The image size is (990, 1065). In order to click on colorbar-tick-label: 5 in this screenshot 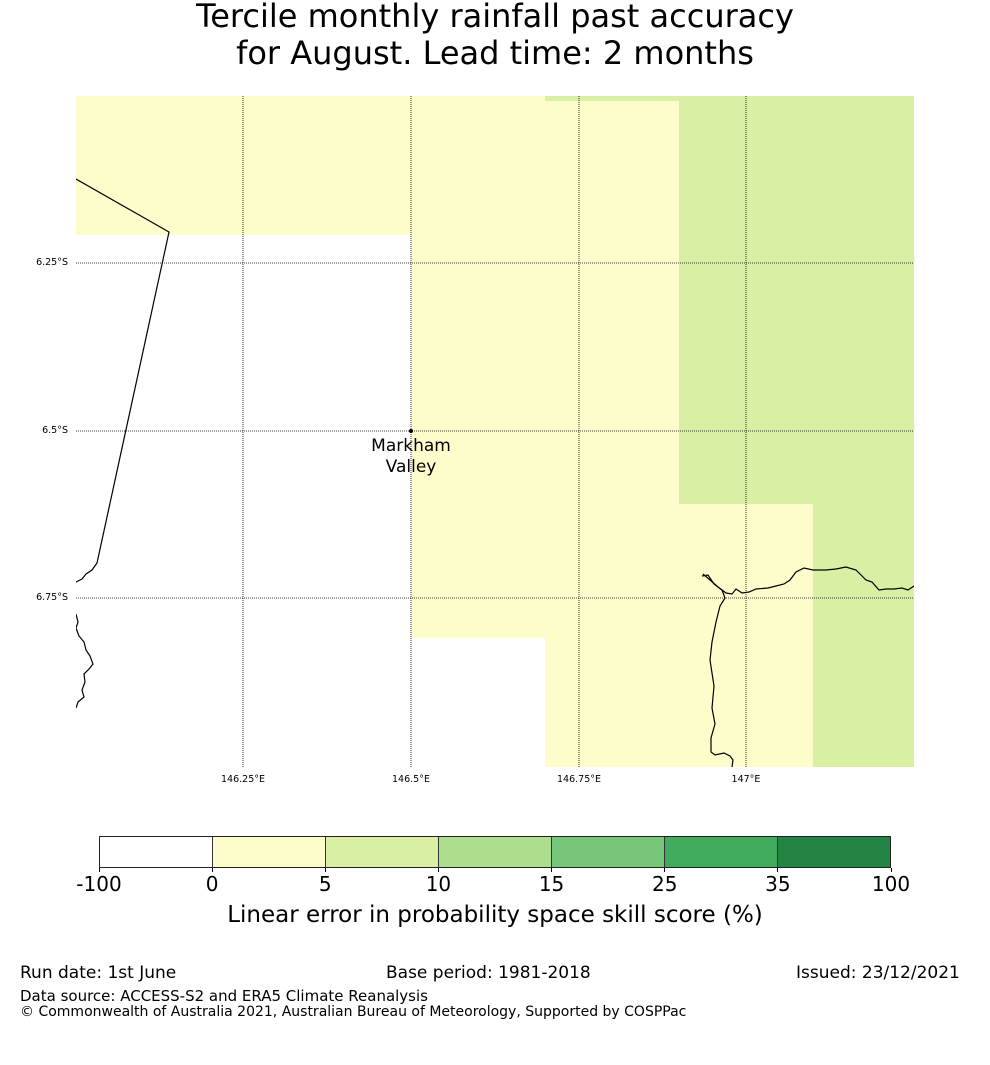, I will do `click(325, 884)`.